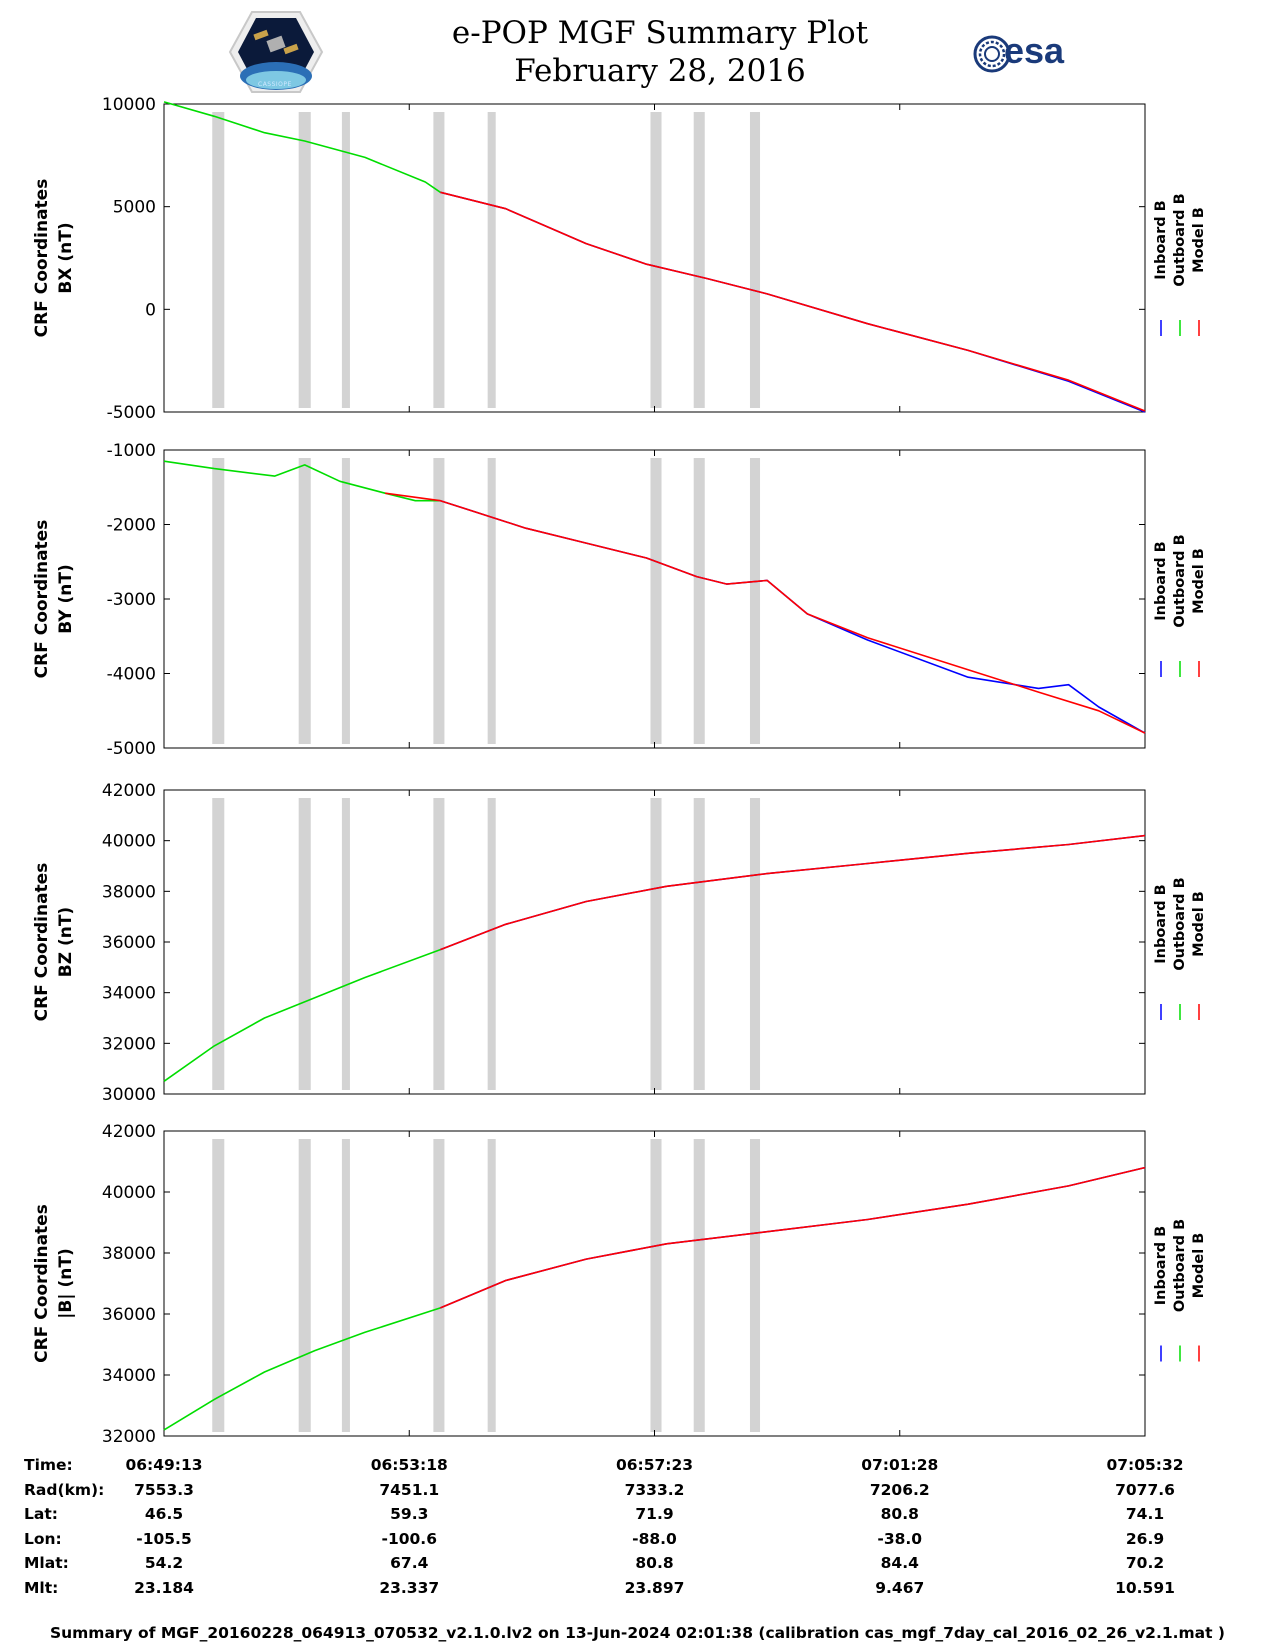 Image resolution: width=1275 pixels, height=1650 pixels. I want to click on info-cell: 9.467, so click(900, 1587).